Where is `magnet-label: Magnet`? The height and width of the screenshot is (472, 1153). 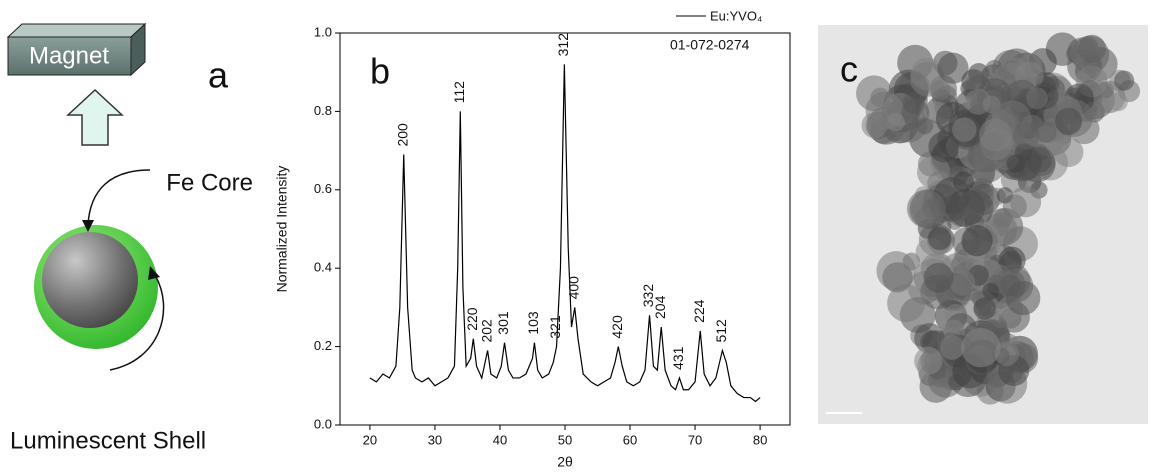 magnet-label: Magnet is located at coordinates (69, 55).